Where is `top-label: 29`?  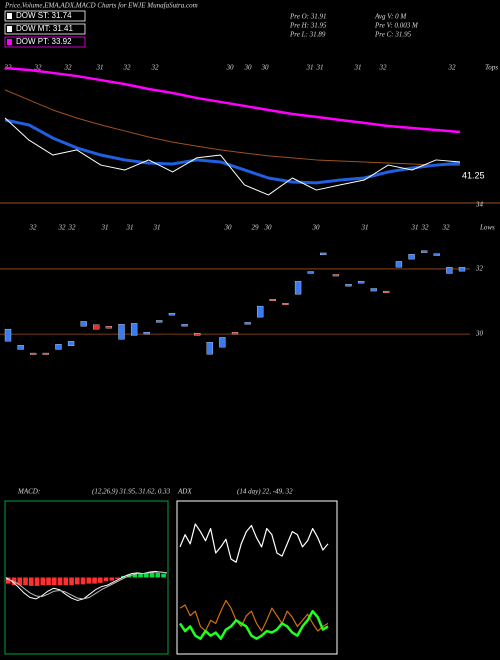 top-label: 29 is located at coordinates (256, 228).